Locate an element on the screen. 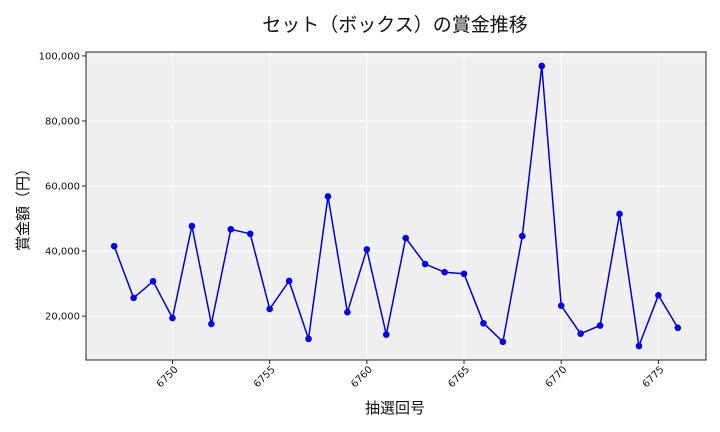  y-axis-label: 賞金額（円） is located at coordinates (23, 206).